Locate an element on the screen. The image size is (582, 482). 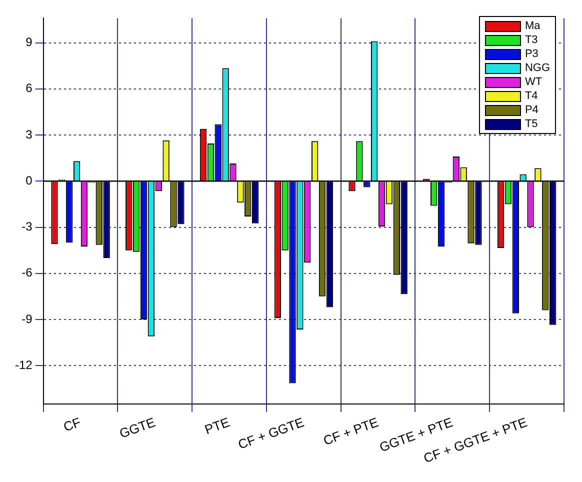
legend-label: P3 is located at coordinates (531, 54).